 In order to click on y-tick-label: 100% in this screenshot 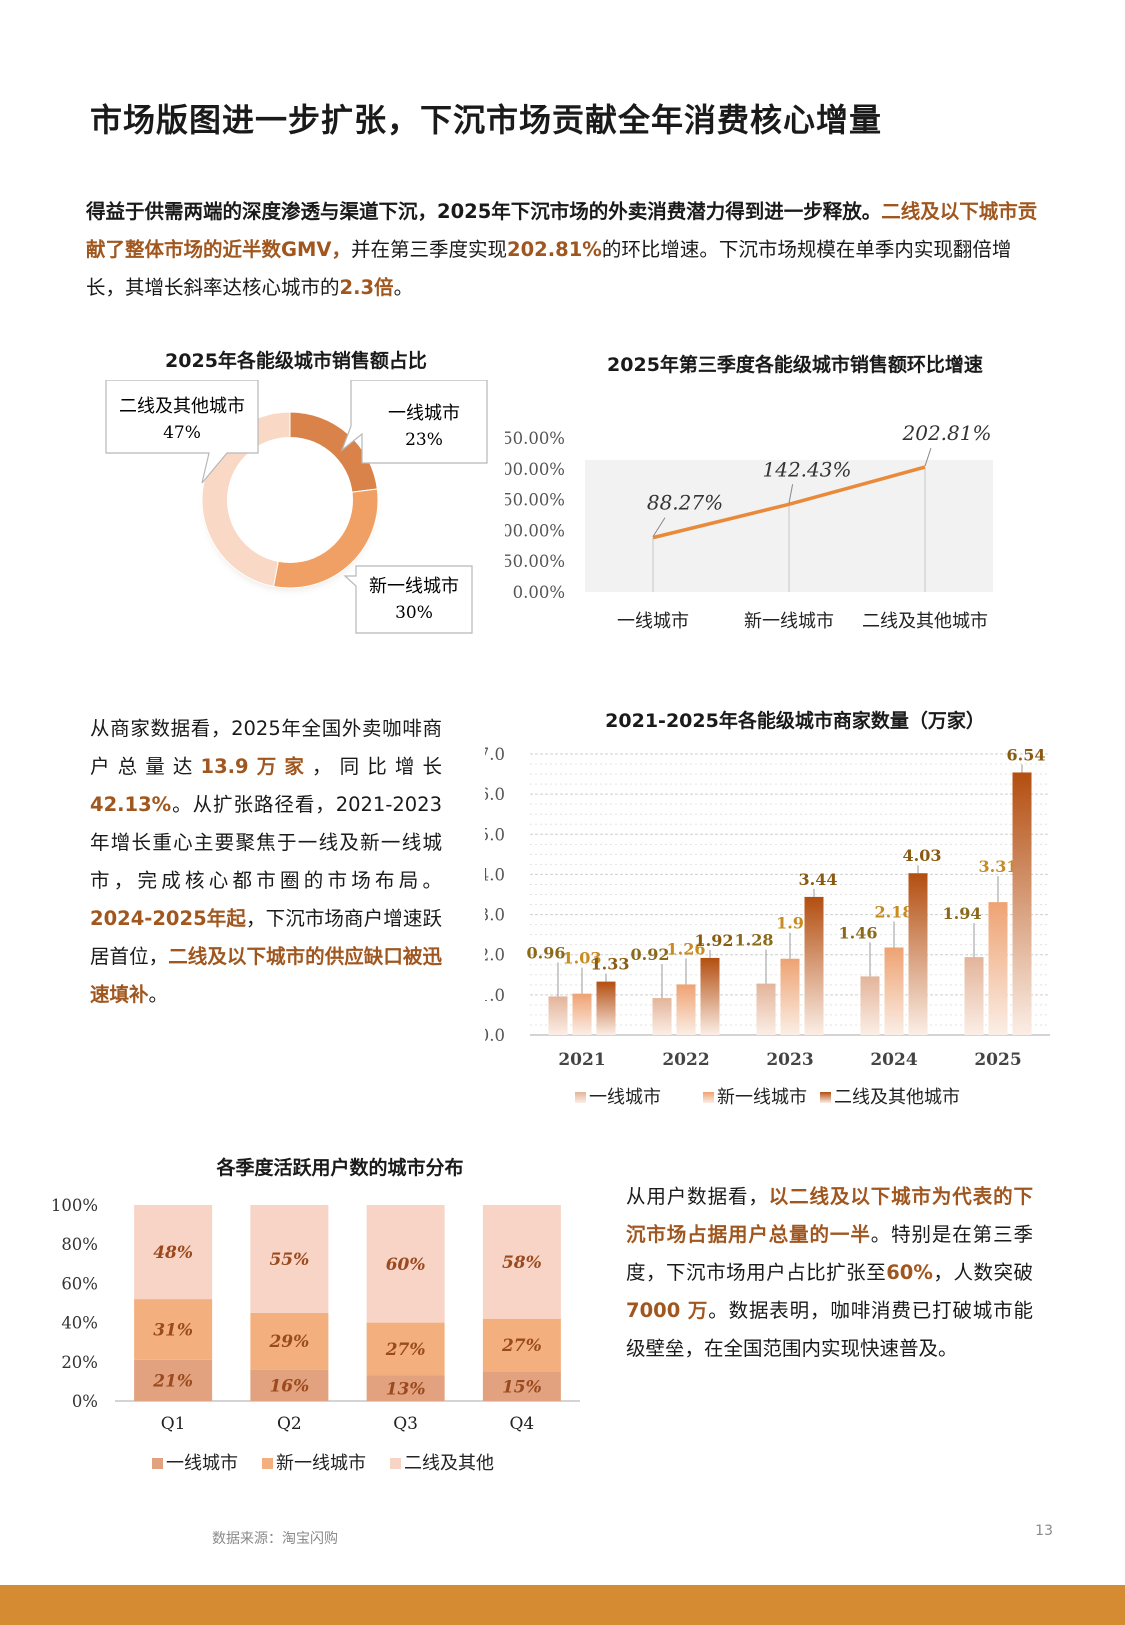, I will do `click(74, 1205)`.